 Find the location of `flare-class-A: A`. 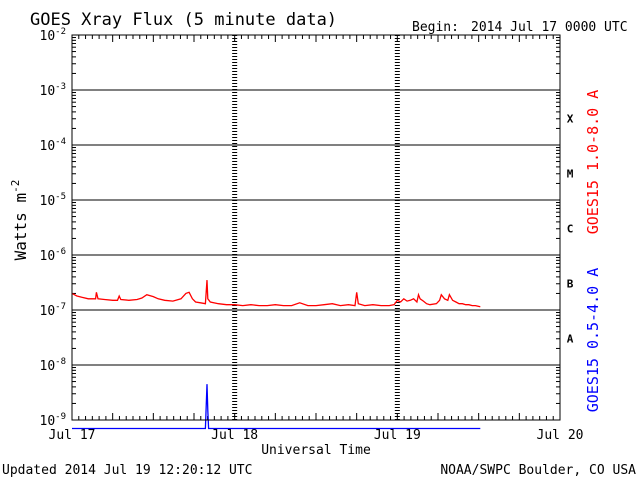

flare-class-A: A is located at coordinates (570, 339).